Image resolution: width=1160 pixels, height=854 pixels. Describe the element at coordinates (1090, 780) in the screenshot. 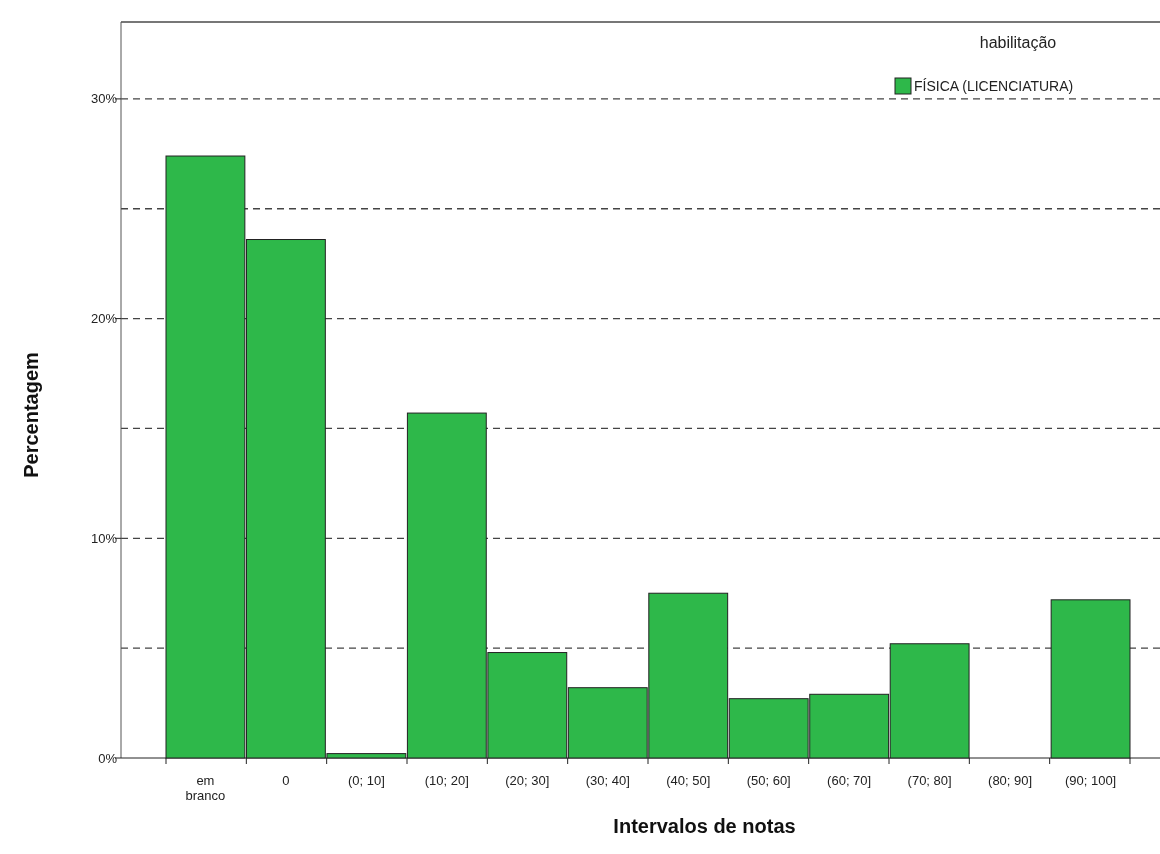

I see `x-tick-label: (90; 100]` at that location.